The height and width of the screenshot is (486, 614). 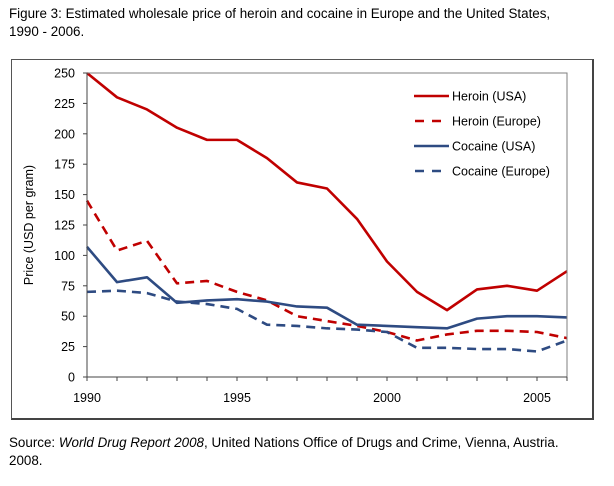 I want to click on y-tick-label: 0, so click(x=71, y=378).